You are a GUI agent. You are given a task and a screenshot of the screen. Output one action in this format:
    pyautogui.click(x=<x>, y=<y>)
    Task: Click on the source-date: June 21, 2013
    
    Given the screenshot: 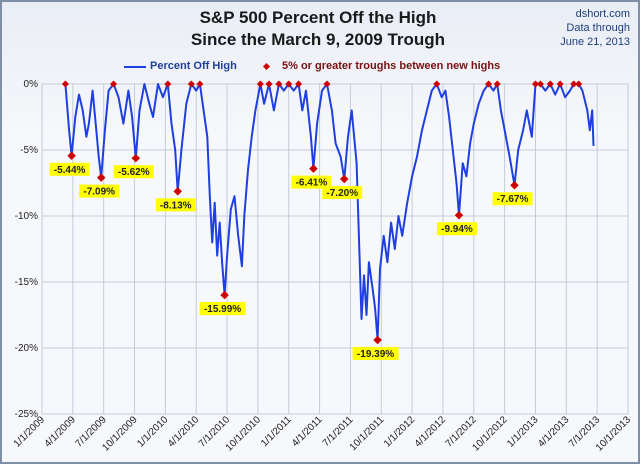 What is the action you would take?
    pyautogui.click(x=595, y=42)
    